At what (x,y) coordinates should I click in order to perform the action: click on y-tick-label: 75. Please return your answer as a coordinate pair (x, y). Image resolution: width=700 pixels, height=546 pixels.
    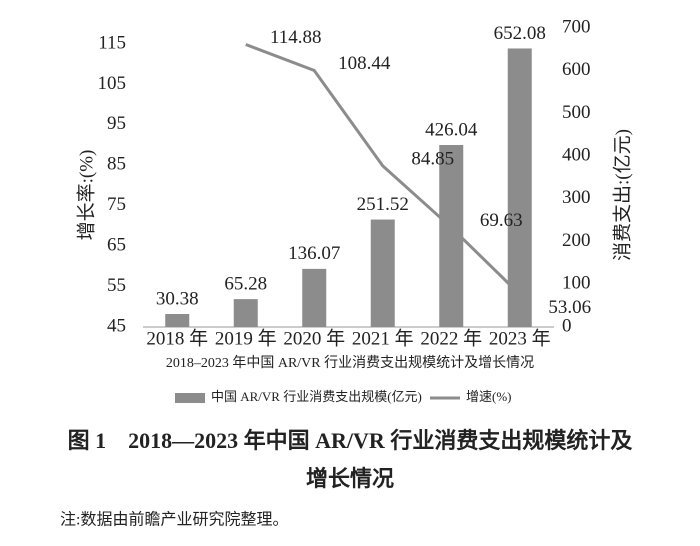
    Looking at the image, I should click on (116, 204).